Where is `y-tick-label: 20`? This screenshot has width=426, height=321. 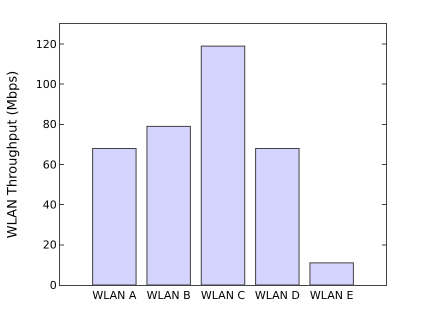 y-tick-label: 20 is located at coordinates (49, 245).